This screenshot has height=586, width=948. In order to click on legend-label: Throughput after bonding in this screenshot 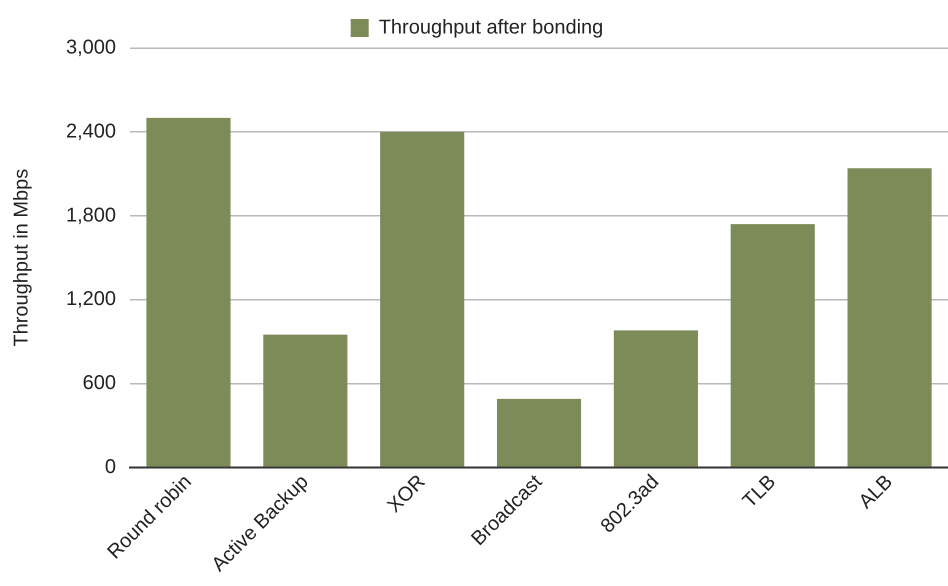, I will do `click(491, 27)`.